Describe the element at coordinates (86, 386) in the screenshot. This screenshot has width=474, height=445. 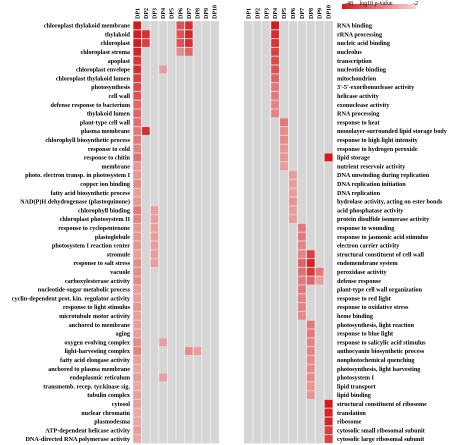
I see `row-label: transmemb. recep. tyr.kinase sig.` at that location.